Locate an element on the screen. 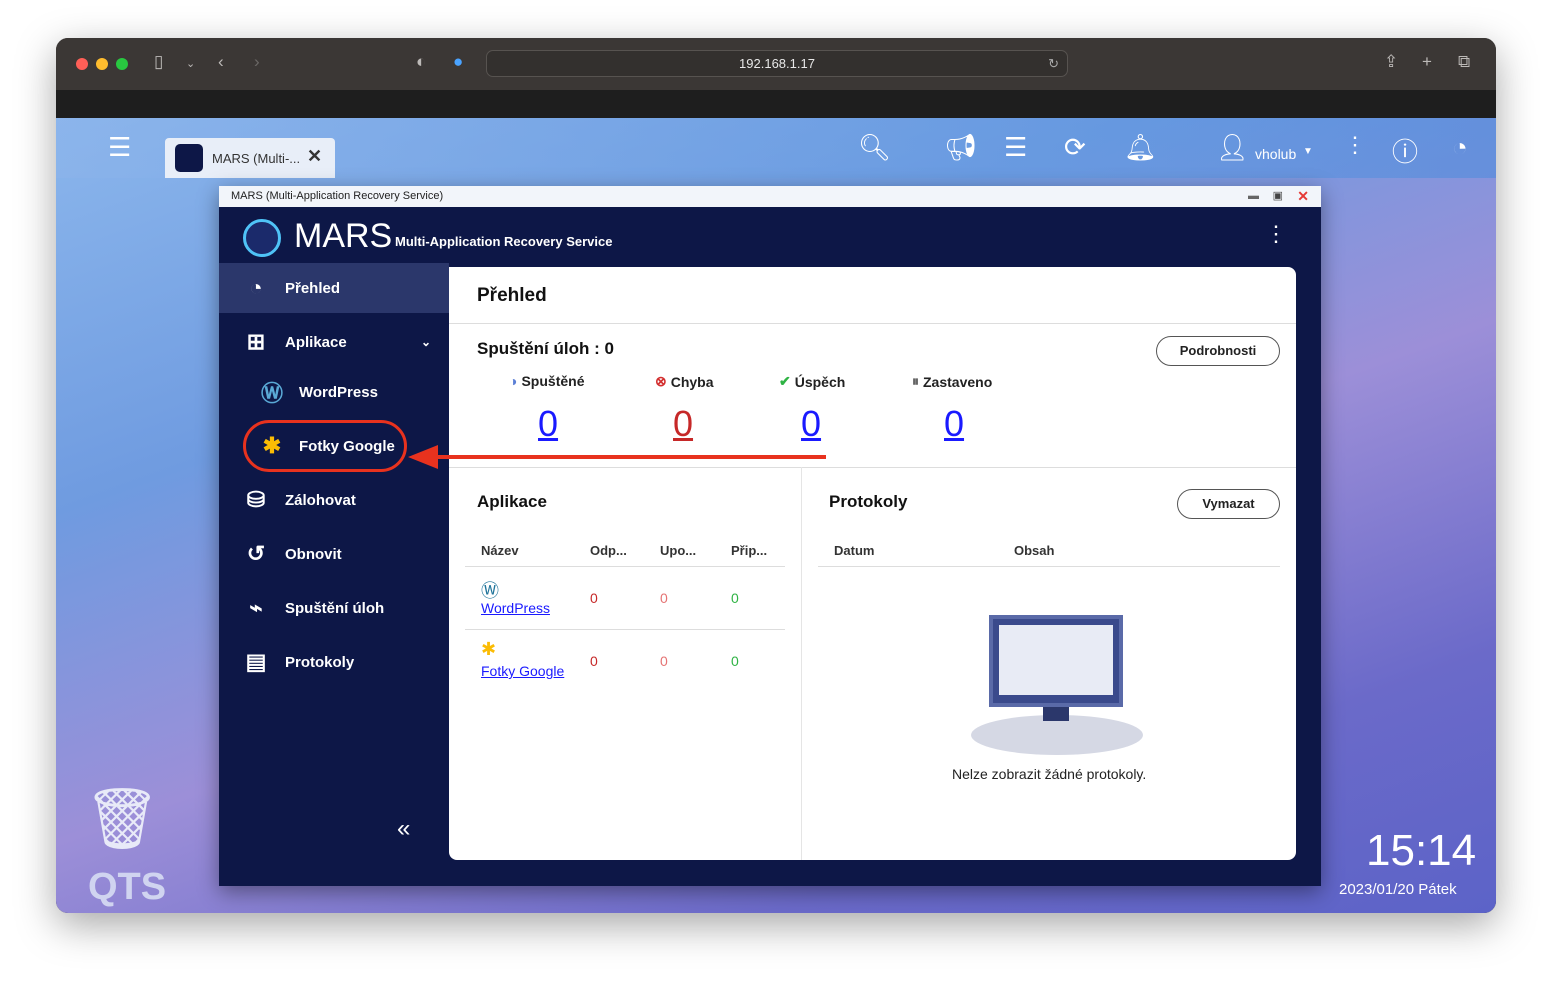 The image size is (1552, 987). close-icon: ✕ is located at coordinates (1303, 196).